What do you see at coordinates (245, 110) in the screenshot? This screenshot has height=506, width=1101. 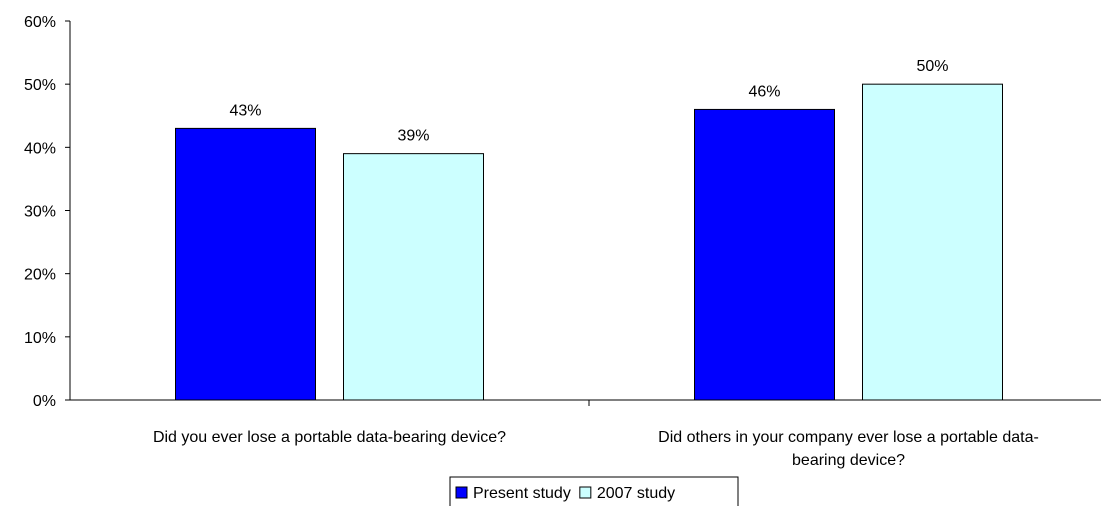 I see `bar-value-label: 43%` at bounding box center [245, 110].